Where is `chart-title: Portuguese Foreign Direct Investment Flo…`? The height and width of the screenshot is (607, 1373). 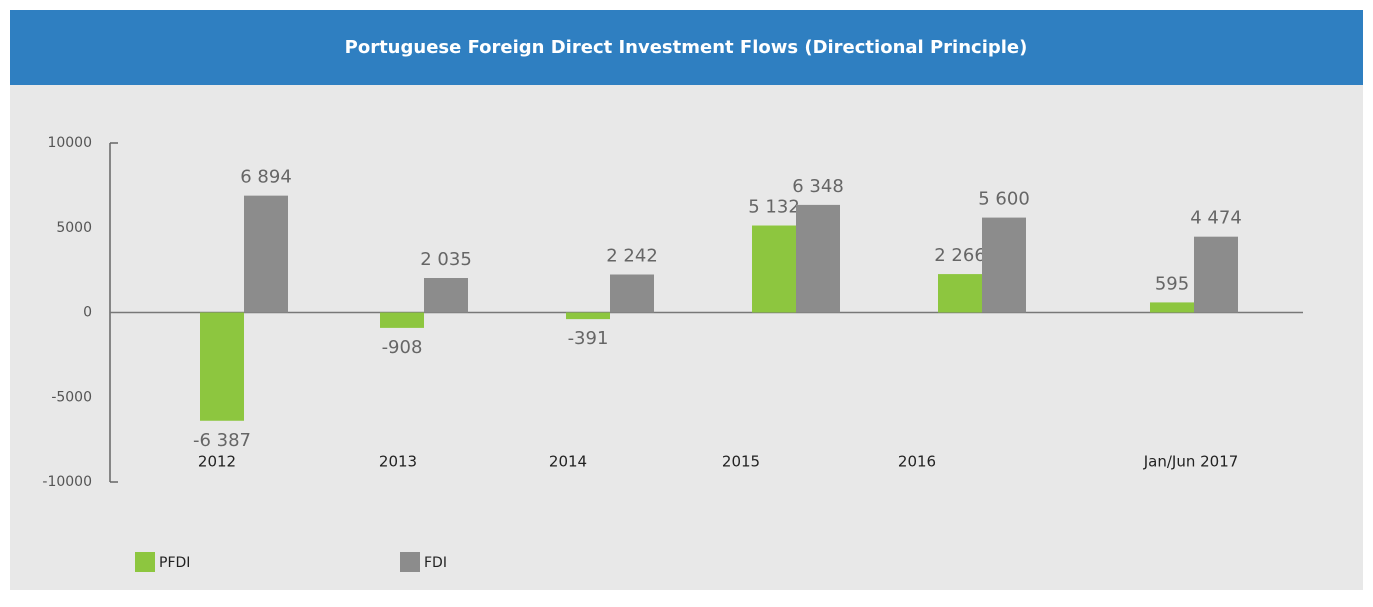 chart-title: Portuguese Foreign Direct Investment Flo… is located at coordinates (686, 47).